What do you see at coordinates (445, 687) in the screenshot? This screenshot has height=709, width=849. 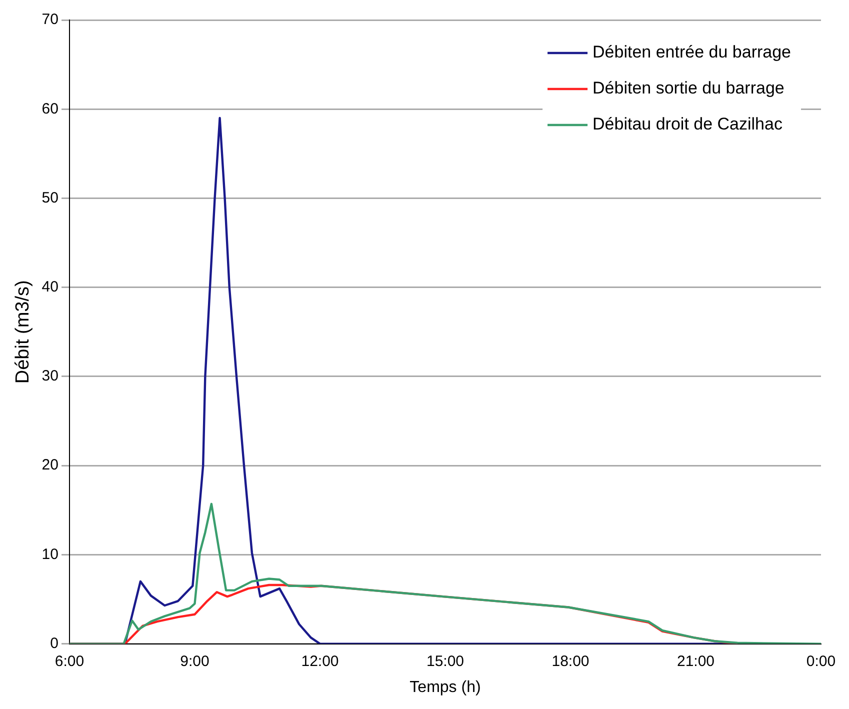 I see `x-axis-title: Temps (h)` at bounding box center [445, 687].